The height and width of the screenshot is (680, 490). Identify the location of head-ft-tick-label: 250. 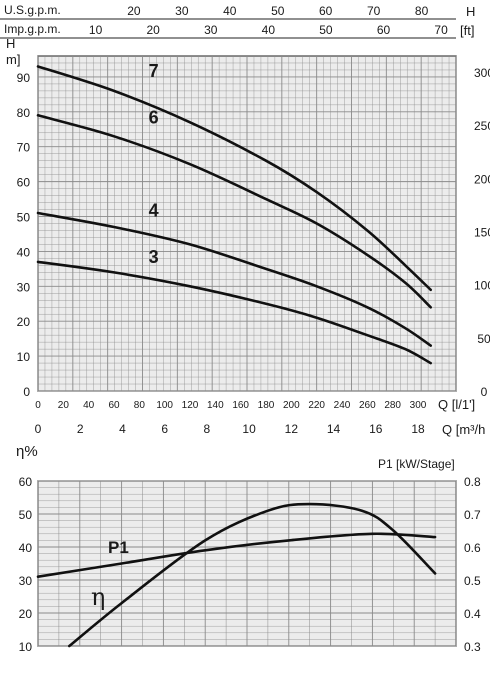
(482, 126).